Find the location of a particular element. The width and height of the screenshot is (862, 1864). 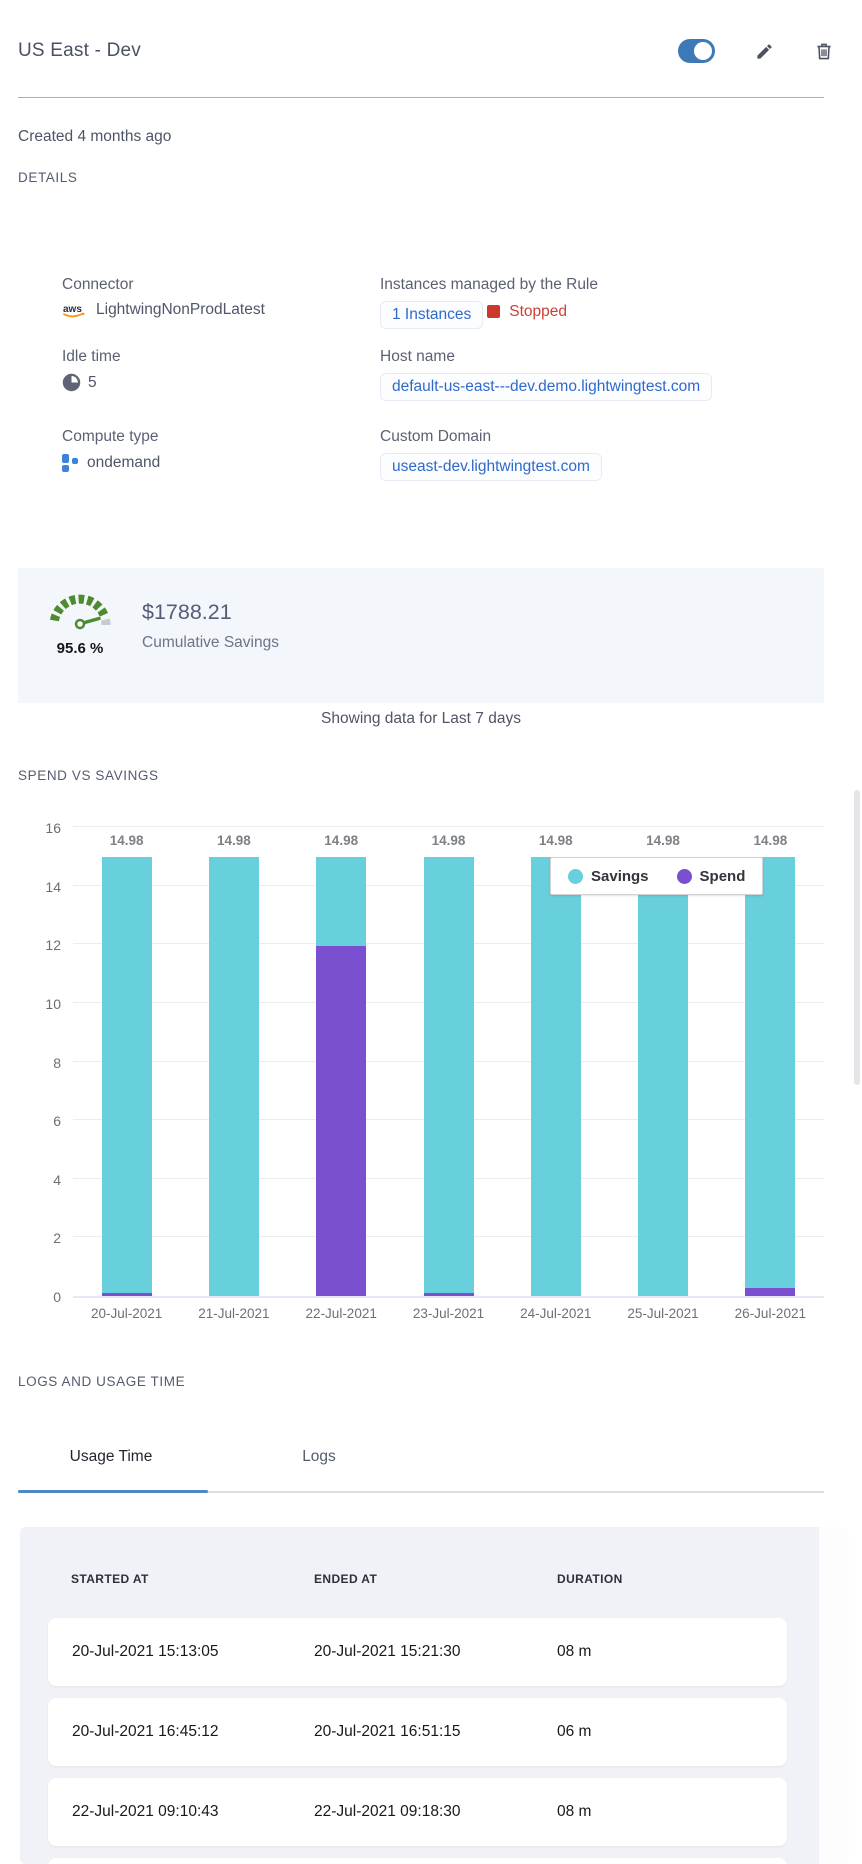

compute-type-label: Compute type is located at coordinates (110, 436).